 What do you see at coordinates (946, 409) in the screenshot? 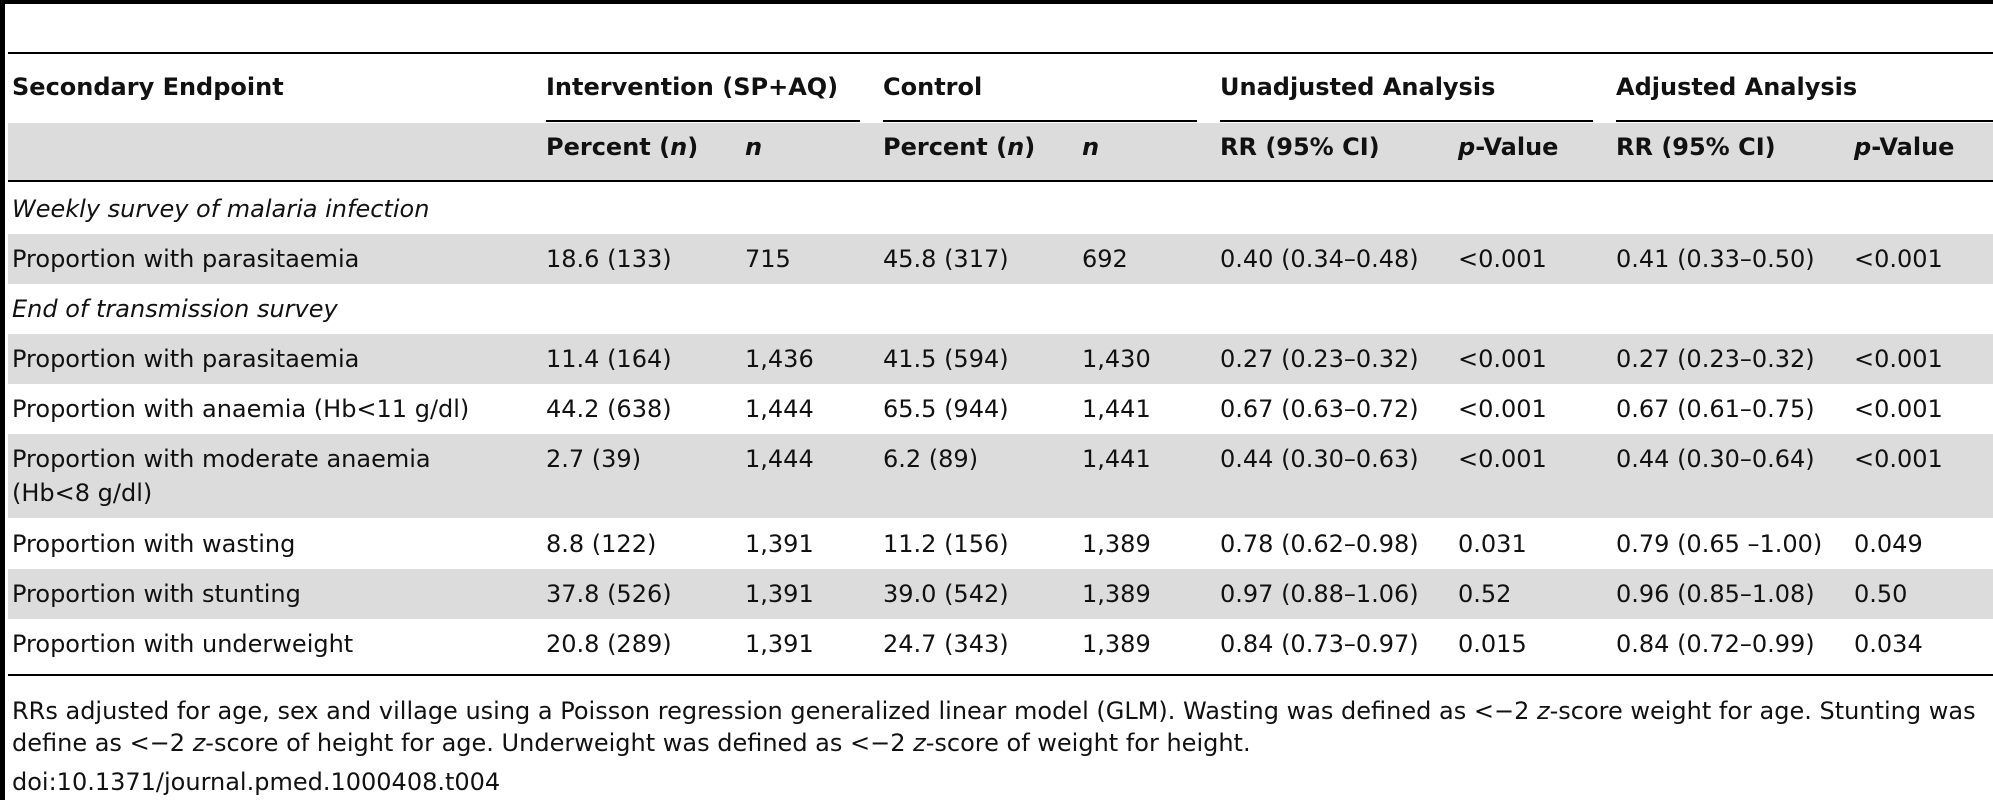
I see `ctl-percent: 65.5 (944)` at bounding box center [946, 409].